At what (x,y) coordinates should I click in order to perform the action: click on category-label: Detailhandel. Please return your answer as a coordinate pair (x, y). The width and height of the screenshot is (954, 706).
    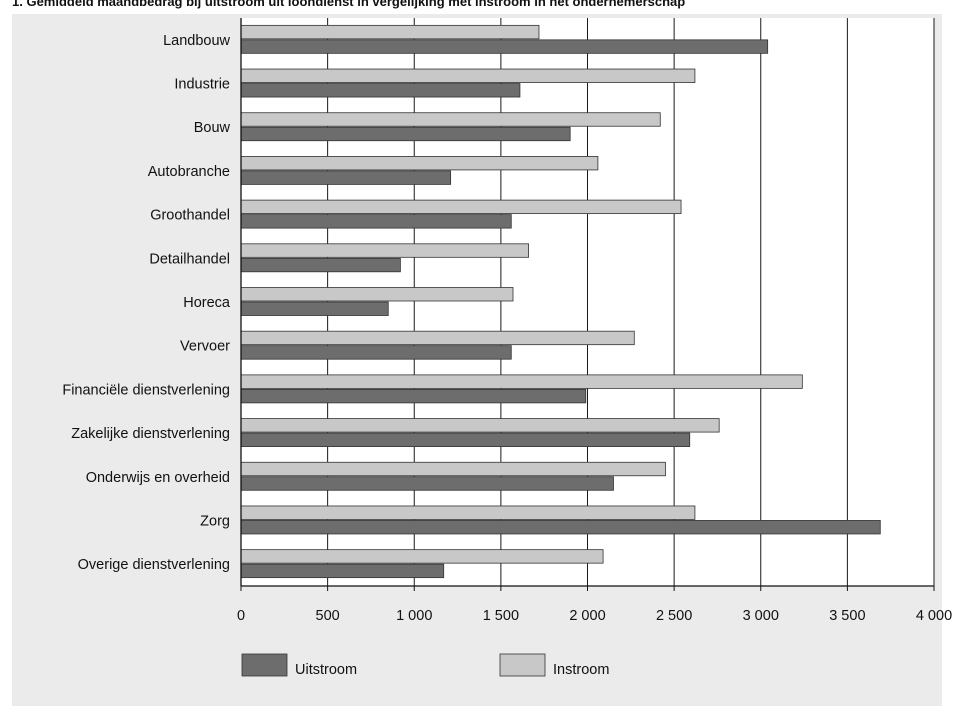
    Looking at the image, I should click on (189, 259).